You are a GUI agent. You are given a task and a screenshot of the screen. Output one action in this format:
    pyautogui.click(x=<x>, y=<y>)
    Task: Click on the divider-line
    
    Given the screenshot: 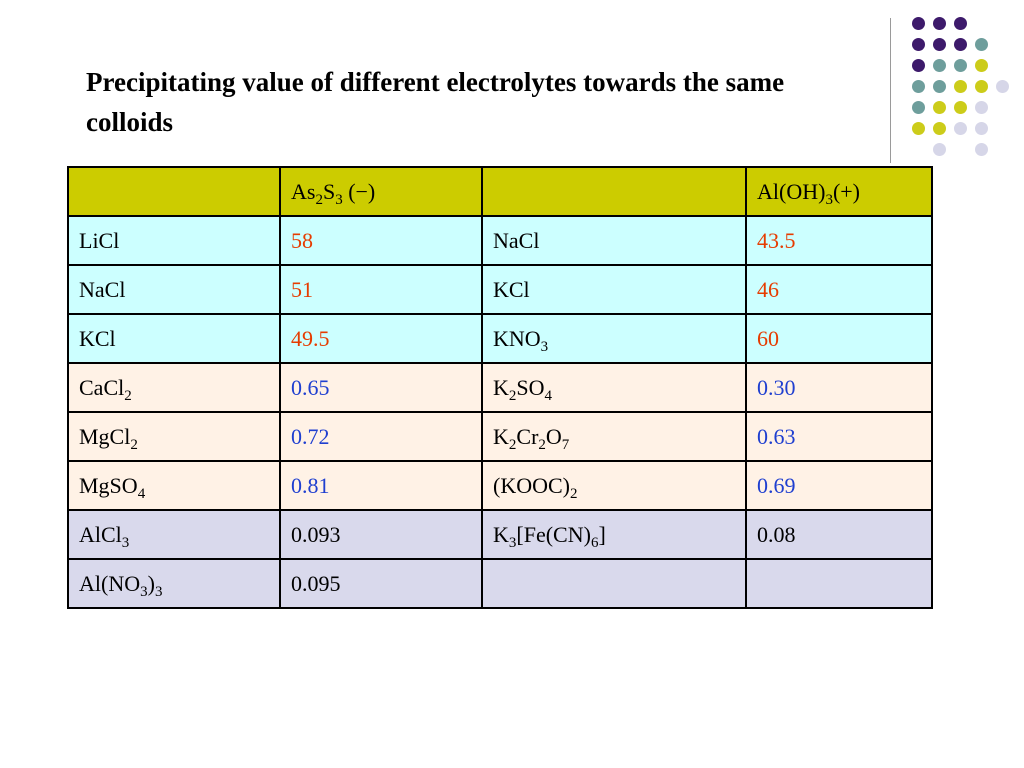 What is the action you would take?
    pyautogui.click(x=890, y=90)
    